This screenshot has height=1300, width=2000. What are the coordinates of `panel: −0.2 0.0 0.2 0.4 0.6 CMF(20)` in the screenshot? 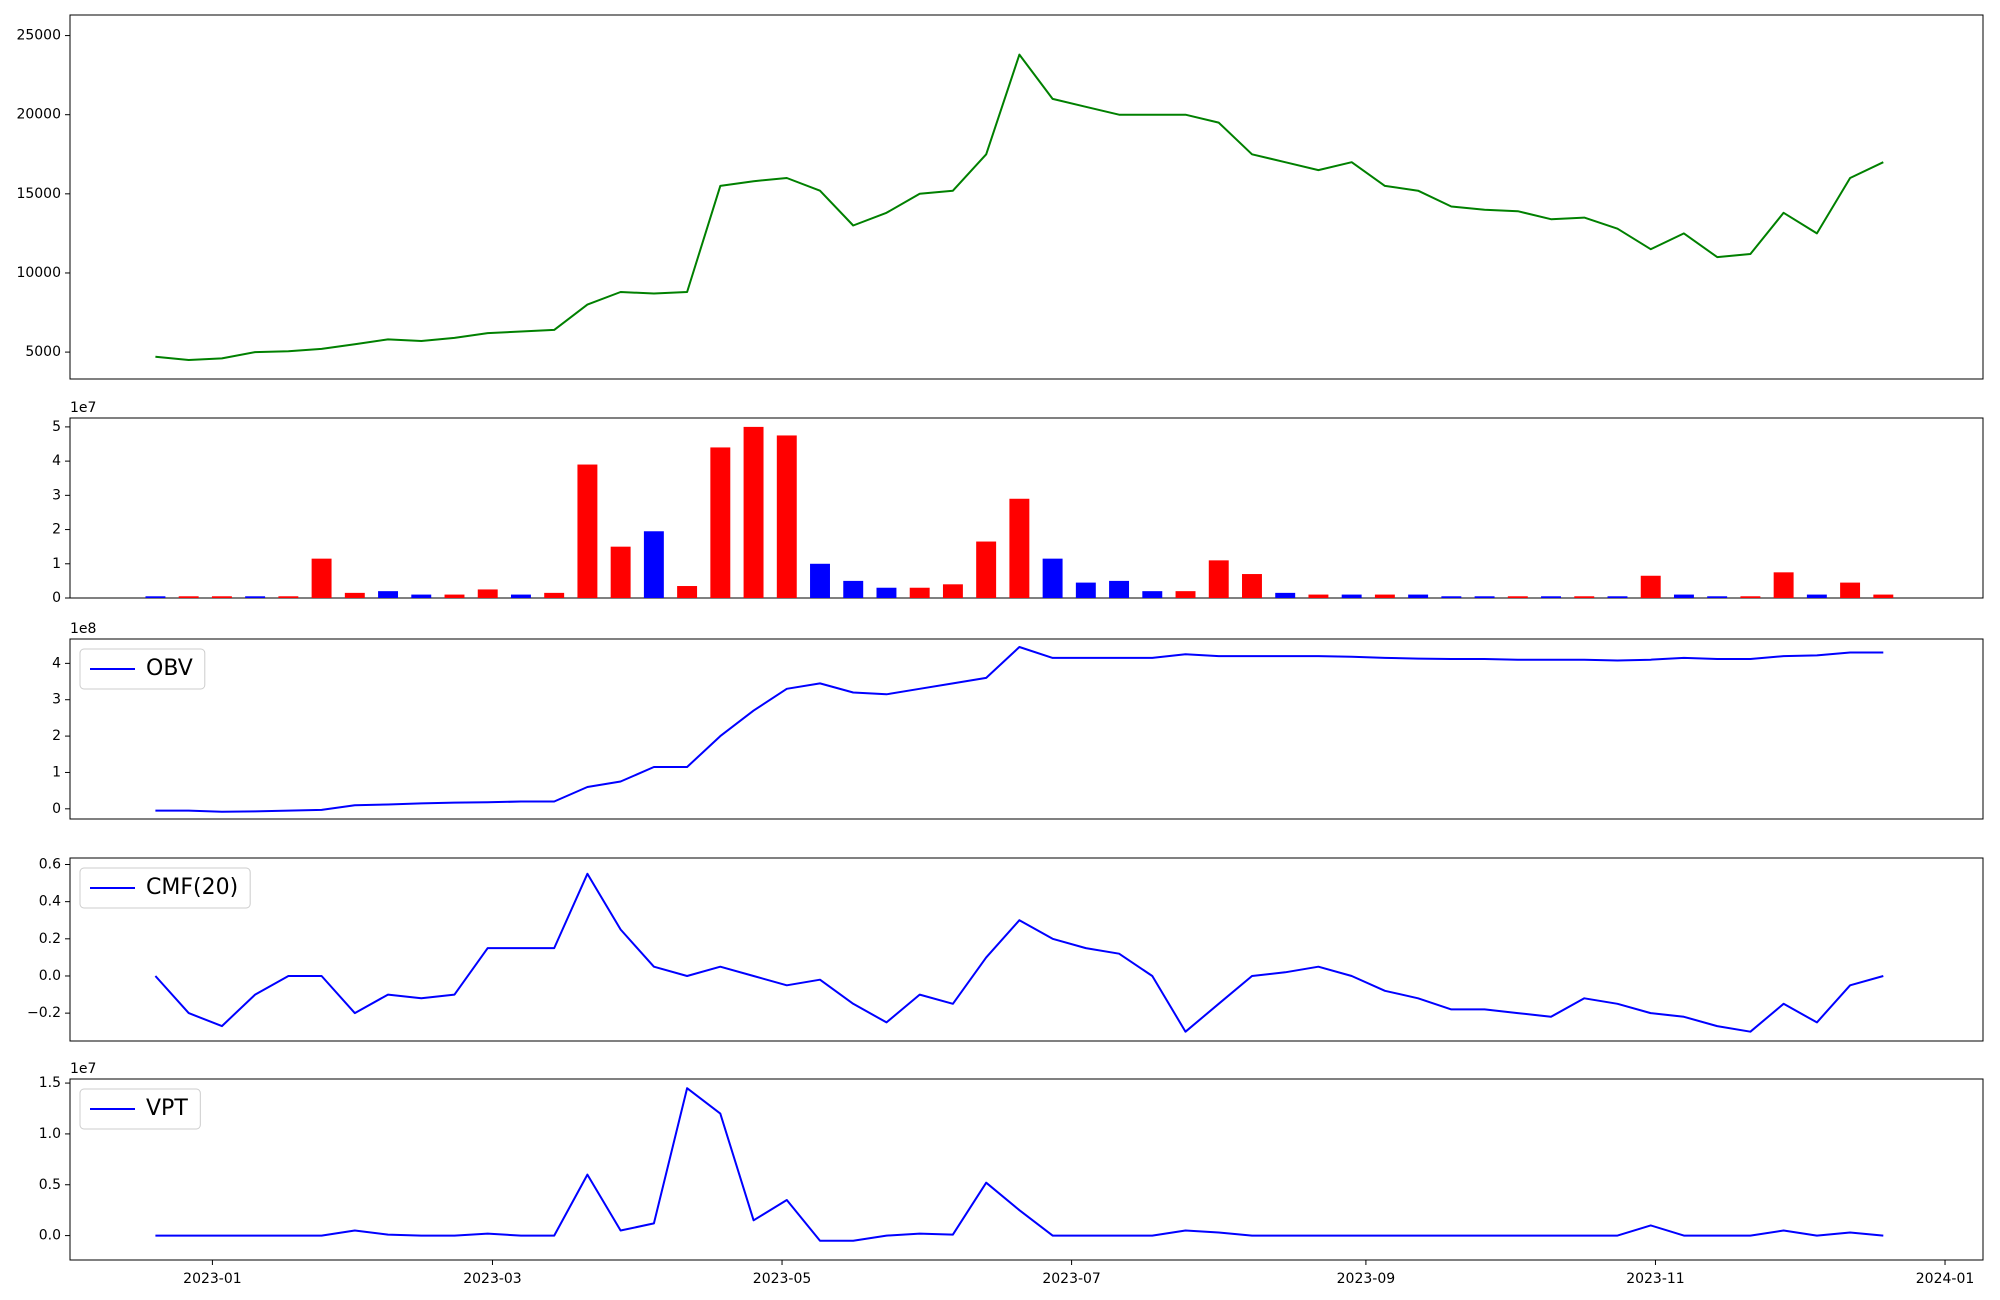 It's located at (1005, 949).